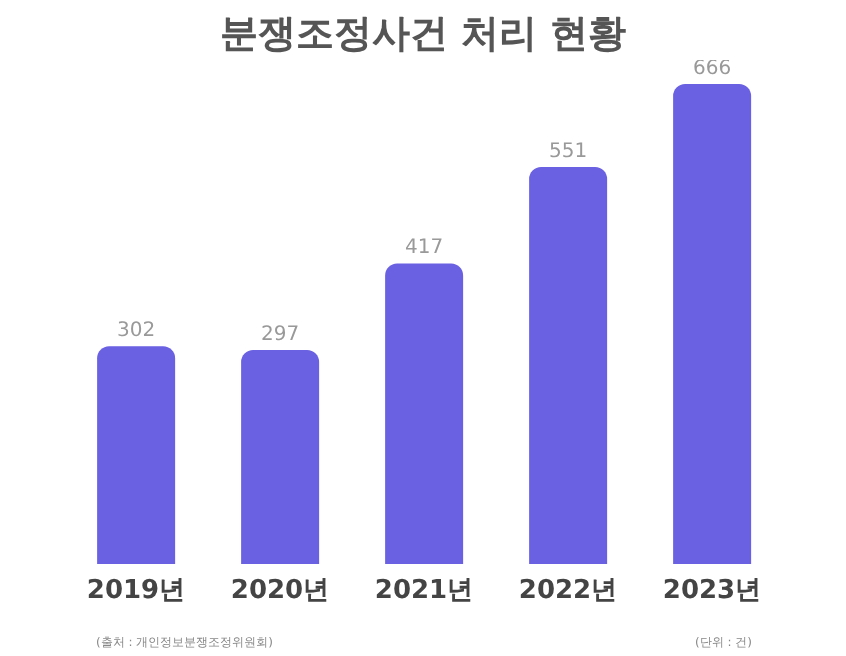 The height and width of the screenshot is (656, 846). What do you see at coordinates (280, 334) in the screenshot?
I see `data-label: 297` at bounding box center [280, 334].